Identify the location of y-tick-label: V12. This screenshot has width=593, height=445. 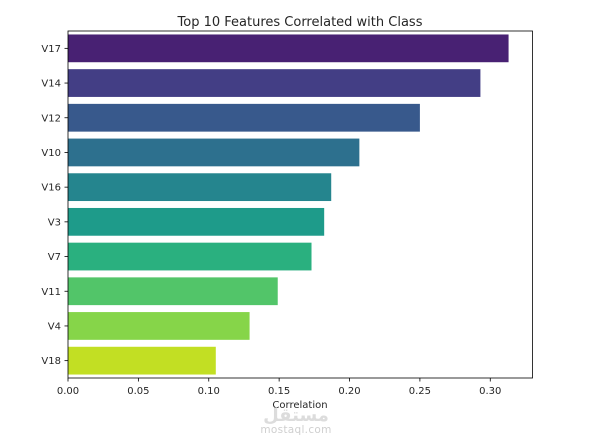
(51, 118).